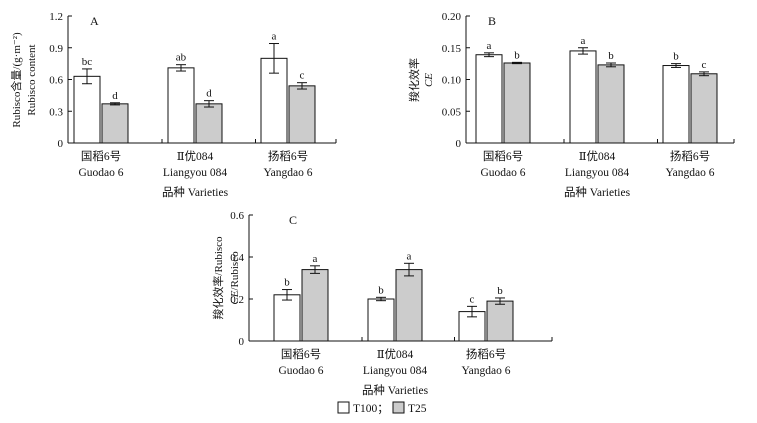 Image resolution: width=757 pixels, height=423 pixels. Describe the element at coordinates (87, 62) in the screenshot. I see `significance-label: bc` at that location.